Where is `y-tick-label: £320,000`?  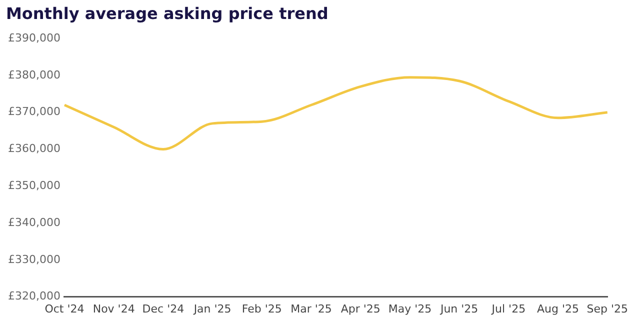
y-tick-label: £320,000 is located at coordinates (34, 296).